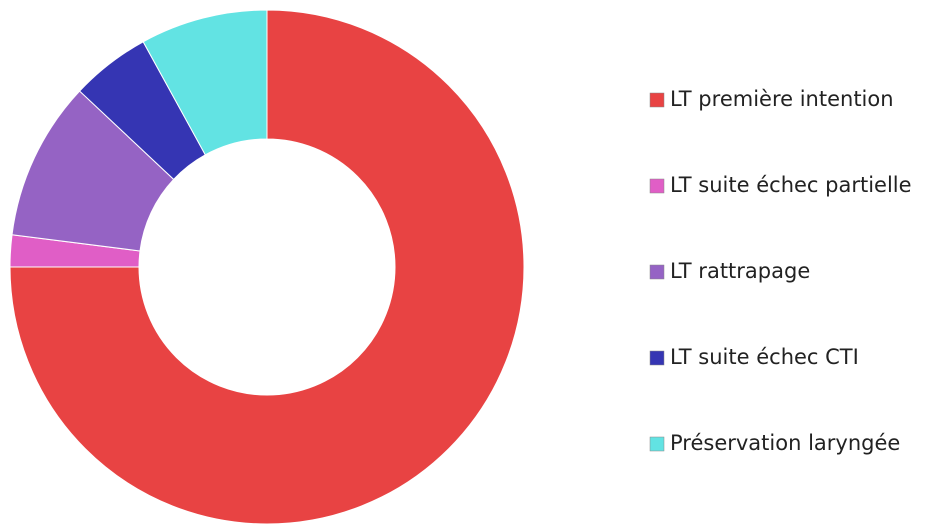 Image resolution: width=945 pixels, height=529 pixels. What do you see at coordinates (740, 271) in the screenshot?
I see `legend-label: LT rattrapage` at bounding box center [740, 271].